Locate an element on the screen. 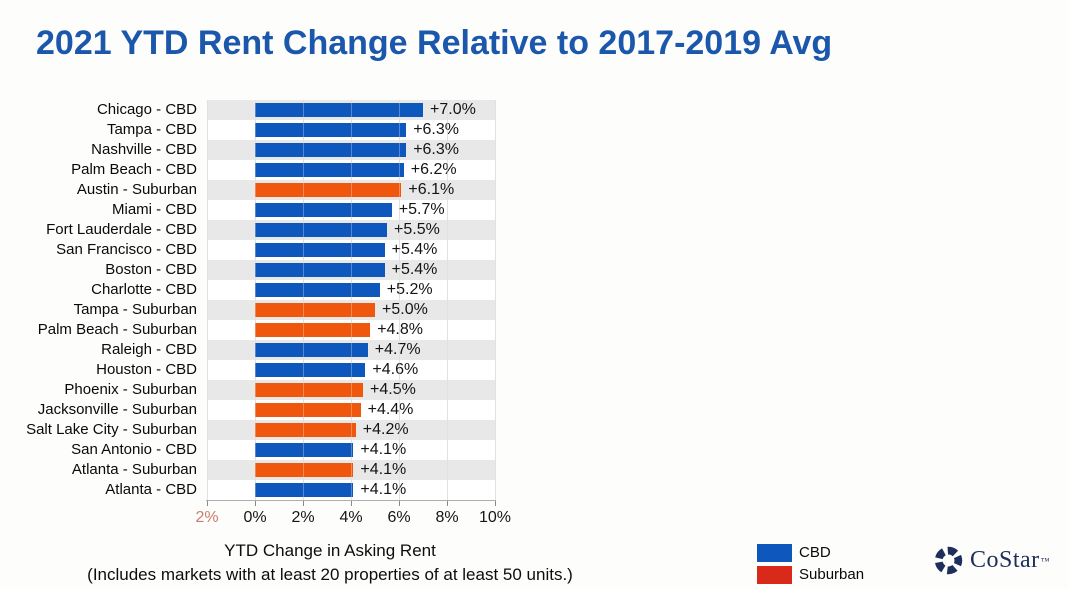  legend: CBD Suburban is located at coordinates (810, 566).